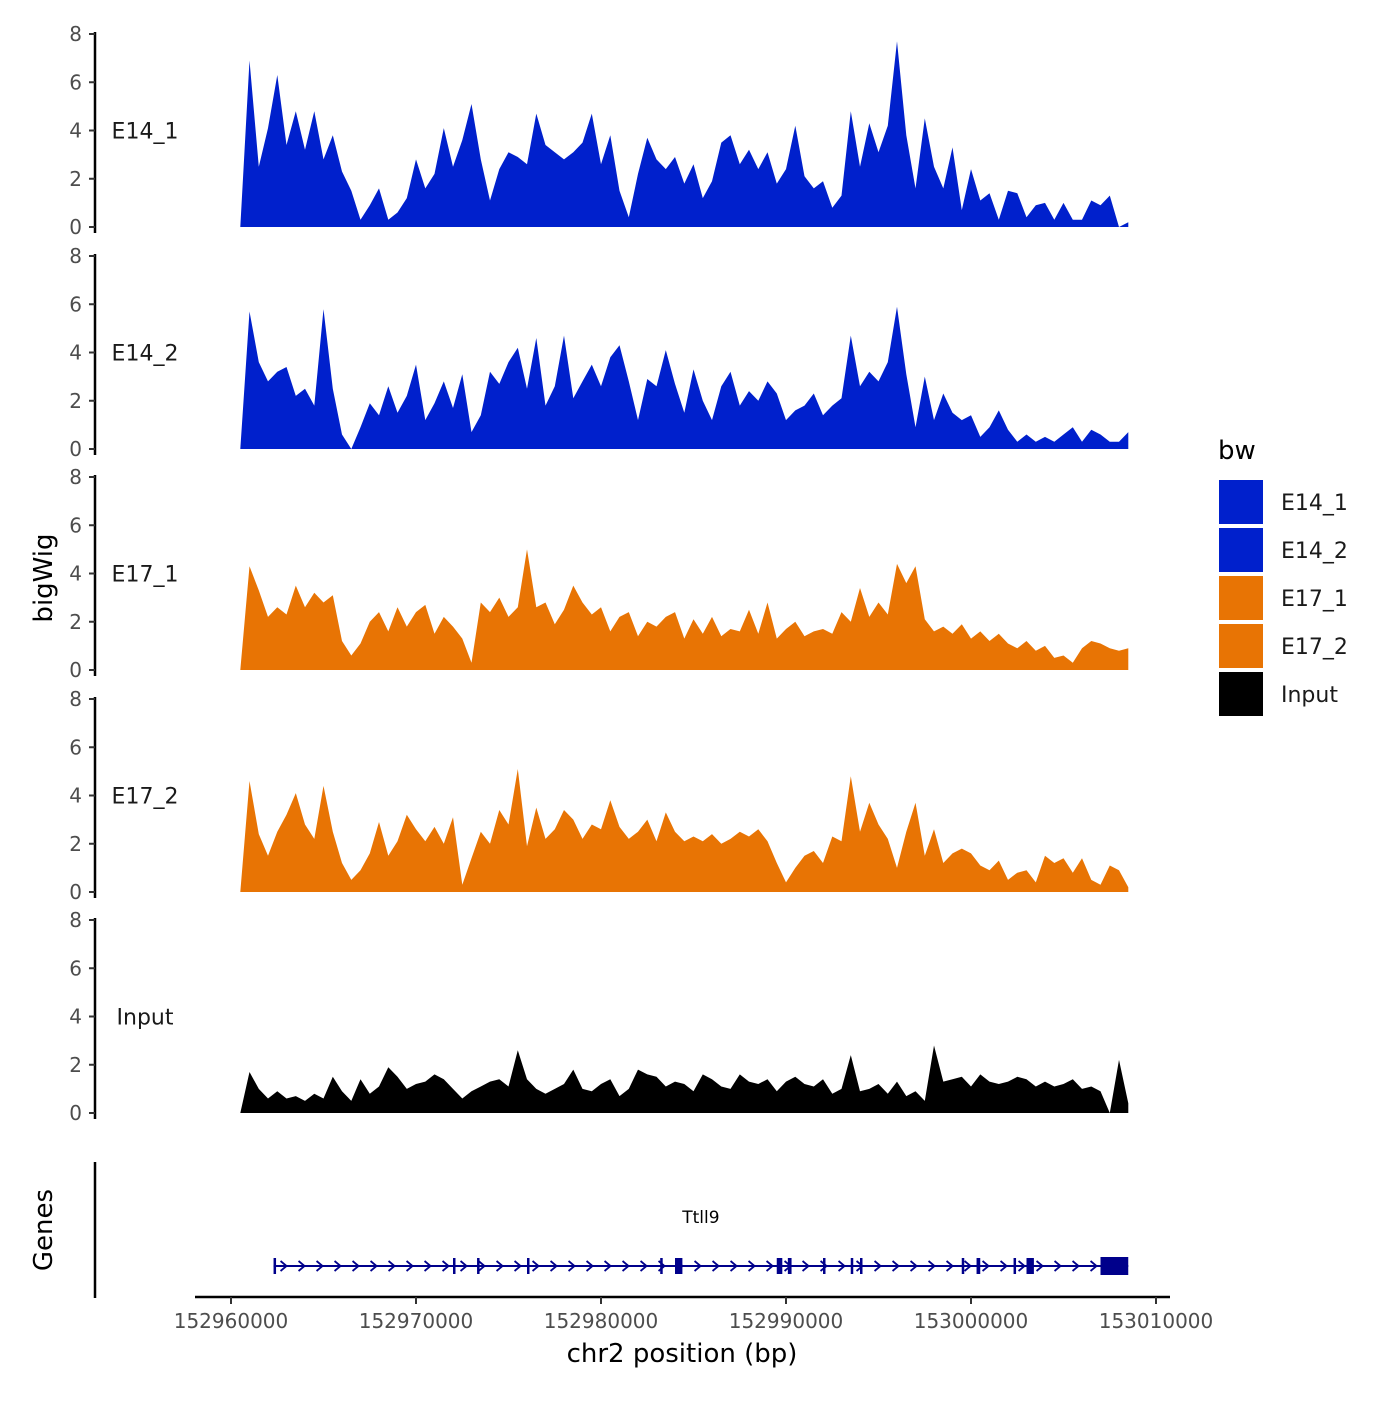 The image size is (1400, 1404). What do you see at coordinates (1314, 503) in the screenshot?
I see `legend-label-E14_1: E14_1` at bounding box center [1314, 503].